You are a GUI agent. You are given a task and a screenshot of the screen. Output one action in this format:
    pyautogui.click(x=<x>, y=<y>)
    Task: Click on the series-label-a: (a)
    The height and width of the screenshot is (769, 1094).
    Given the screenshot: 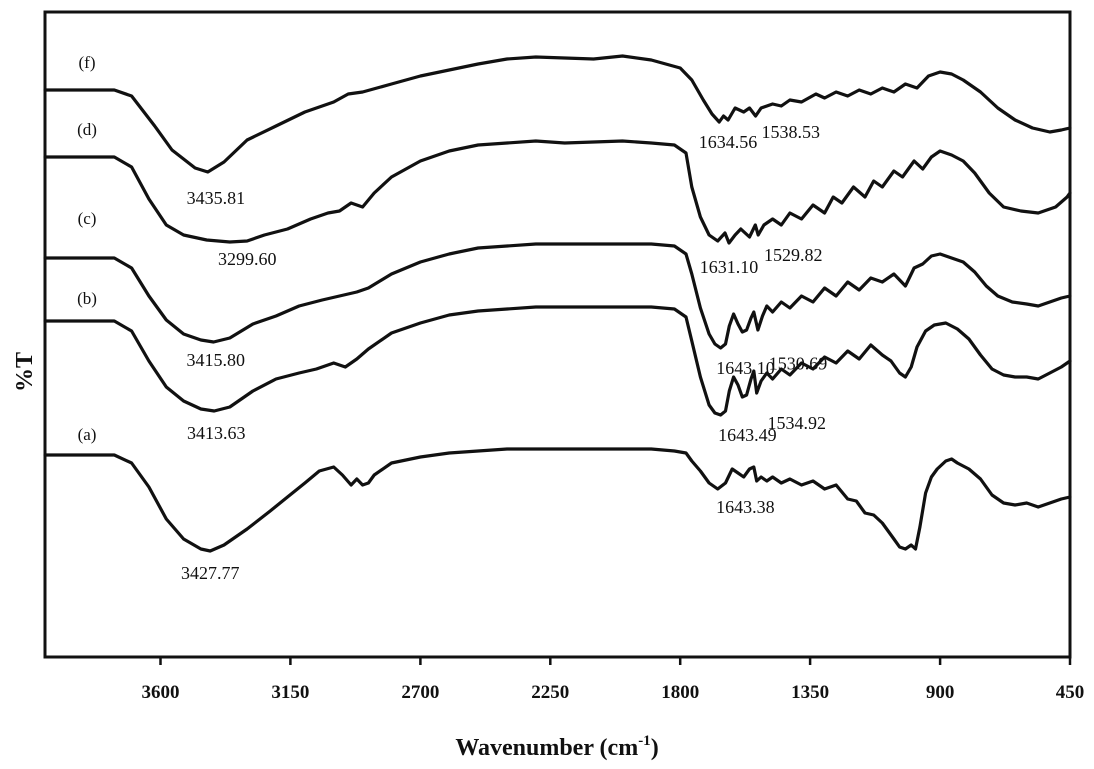 What is the action you would take?
    pyautogui.click(x=87, y=434)
    